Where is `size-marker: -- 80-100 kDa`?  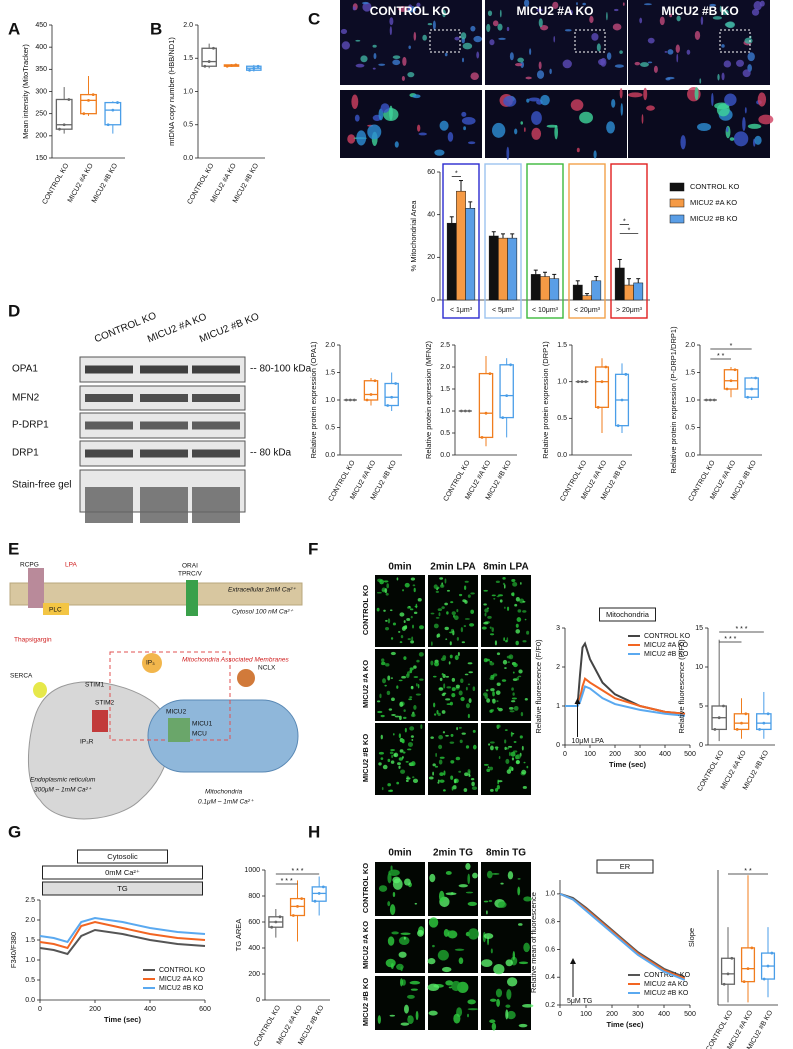 size-marker: -- 80-100 kDa is located at coordinates (281, 369).